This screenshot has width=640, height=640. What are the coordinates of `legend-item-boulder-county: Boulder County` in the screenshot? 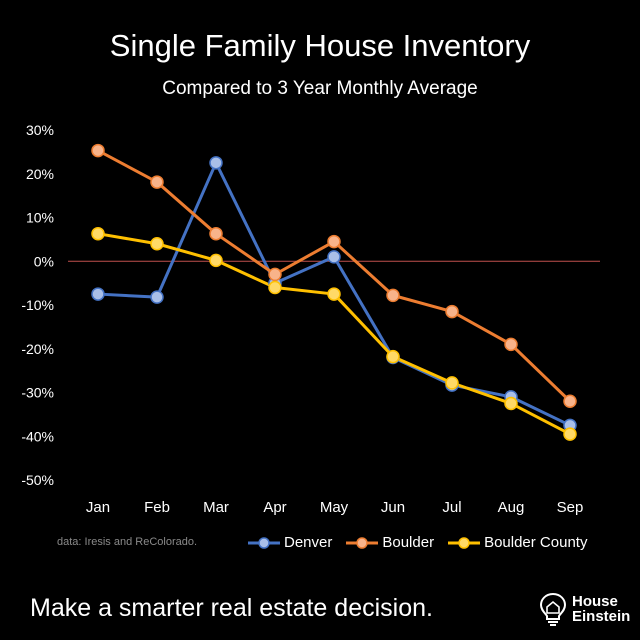 It's located at (517, 542).